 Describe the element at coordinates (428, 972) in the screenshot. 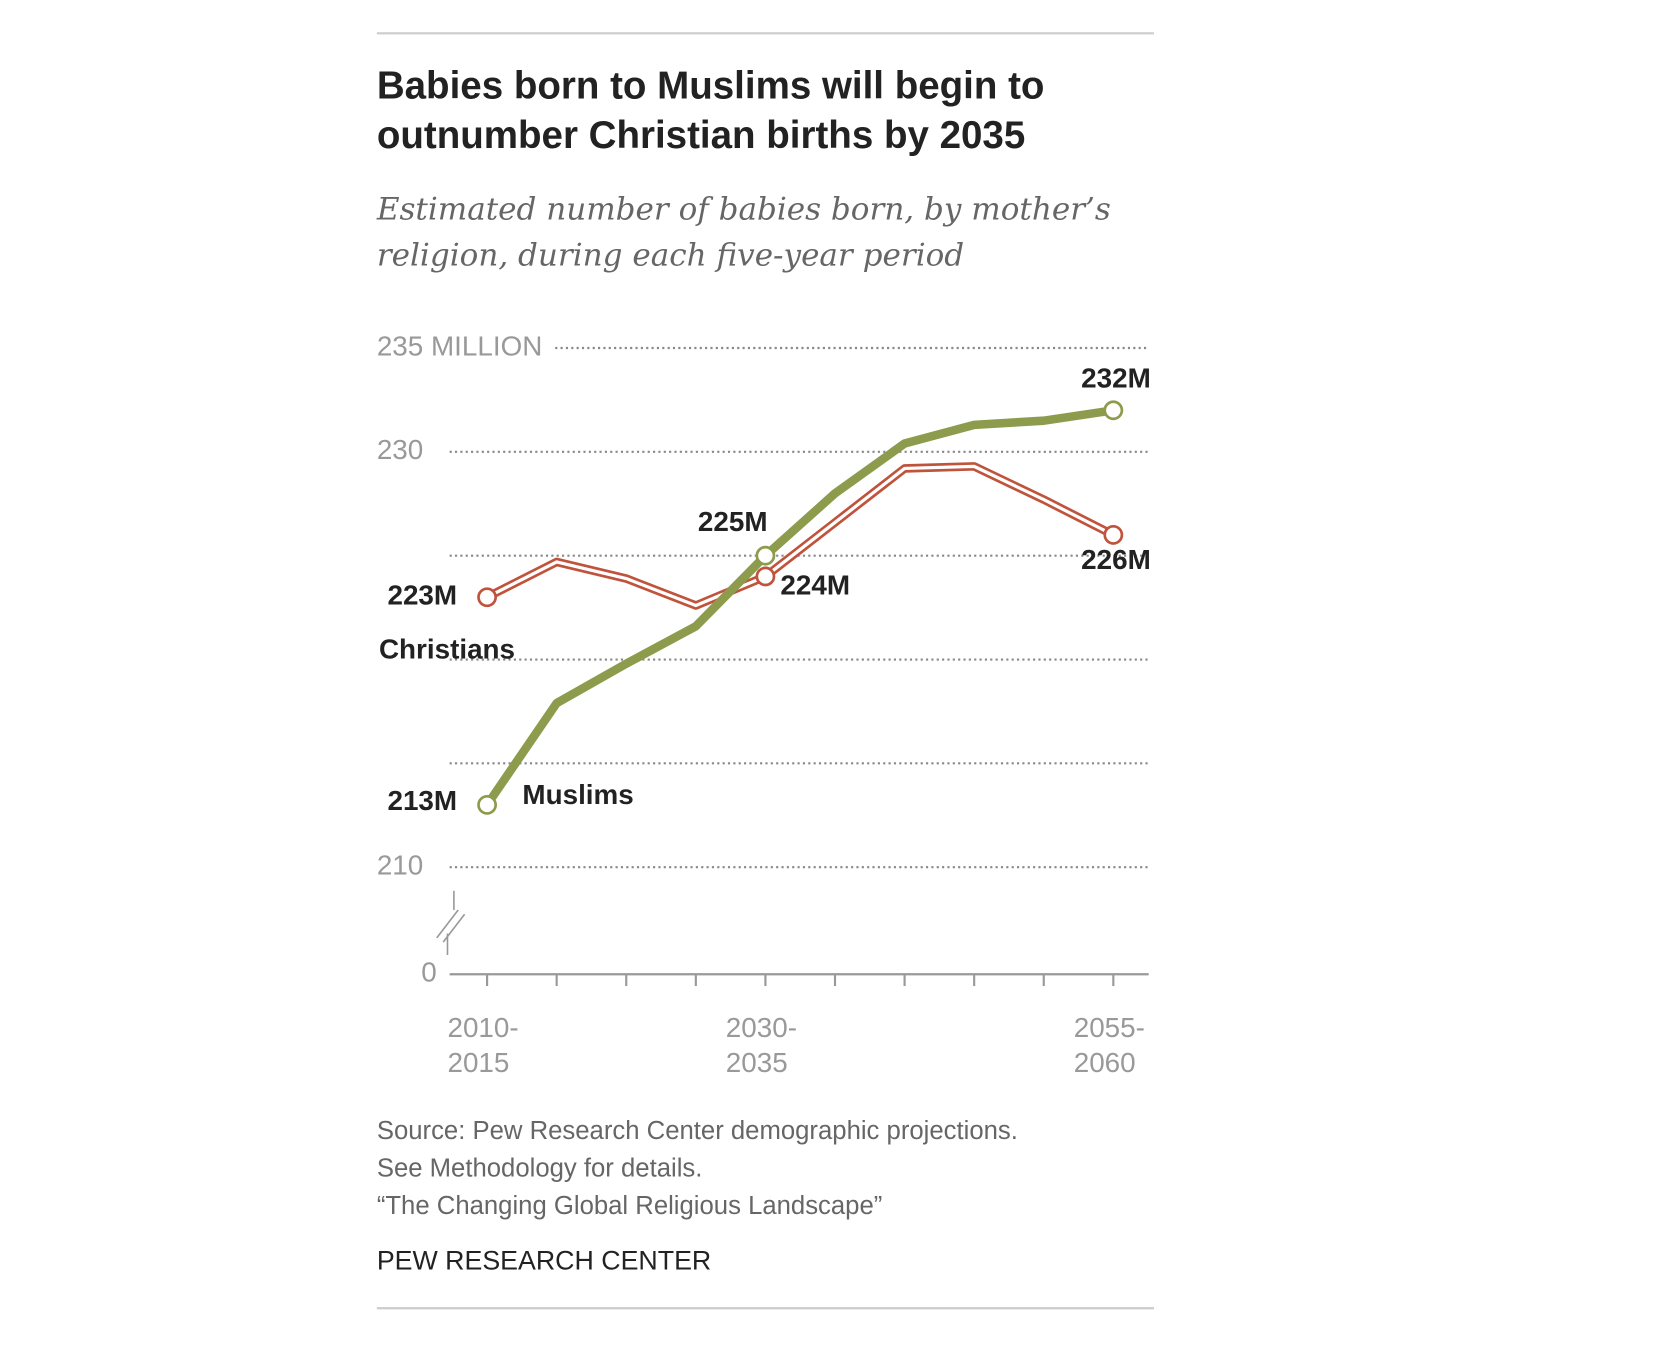

I see `y-tick-label: 0` at that location.